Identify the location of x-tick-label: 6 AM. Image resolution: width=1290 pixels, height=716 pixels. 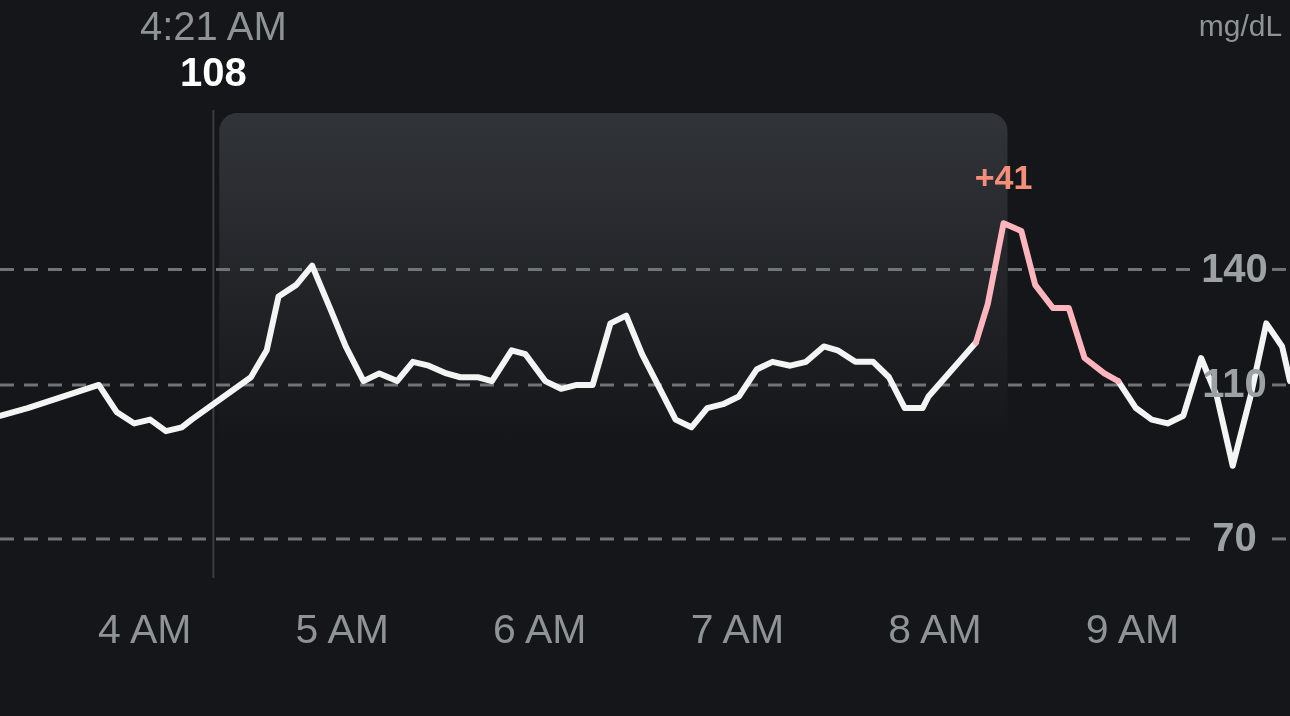
(540, 628).